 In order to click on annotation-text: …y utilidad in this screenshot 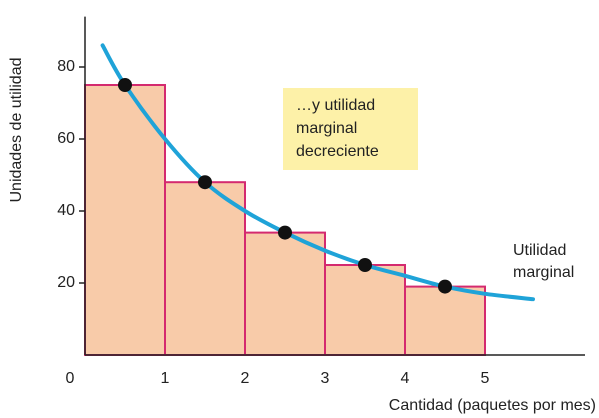, I will do `click(335, 105)`.